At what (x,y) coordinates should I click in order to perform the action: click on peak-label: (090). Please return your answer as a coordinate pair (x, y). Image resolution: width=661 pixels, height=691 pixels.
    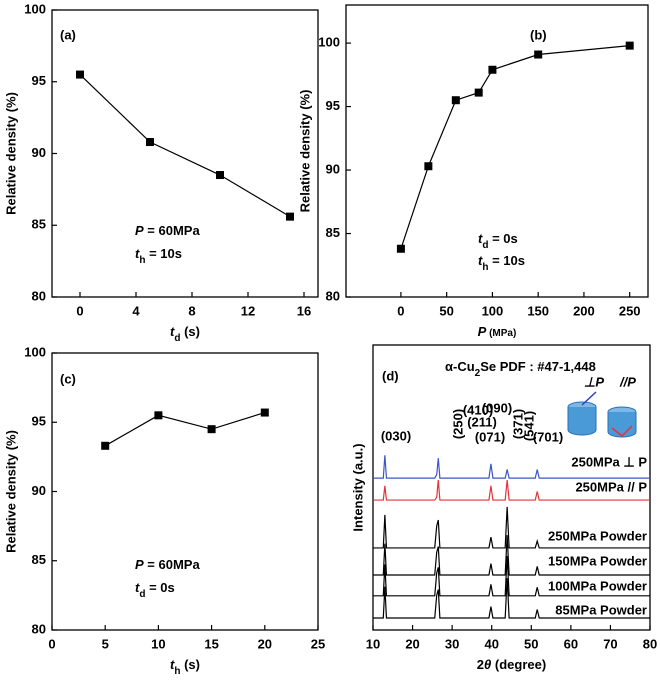
    Looking at the image, I should click on (497, 407).